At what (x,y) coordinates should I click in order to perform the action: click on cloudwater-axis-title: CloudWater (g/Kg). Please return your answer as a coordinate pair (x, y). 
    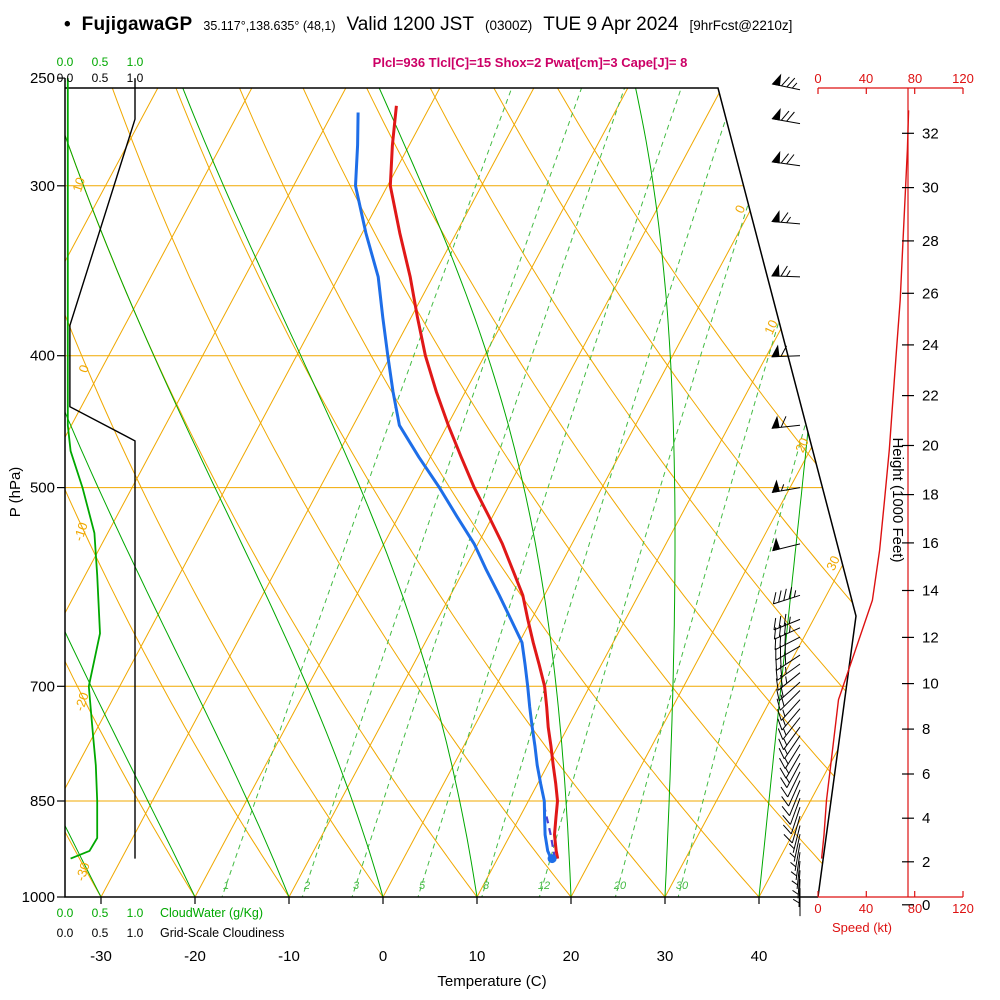
    Looking at the image, I should click on (211, 913).